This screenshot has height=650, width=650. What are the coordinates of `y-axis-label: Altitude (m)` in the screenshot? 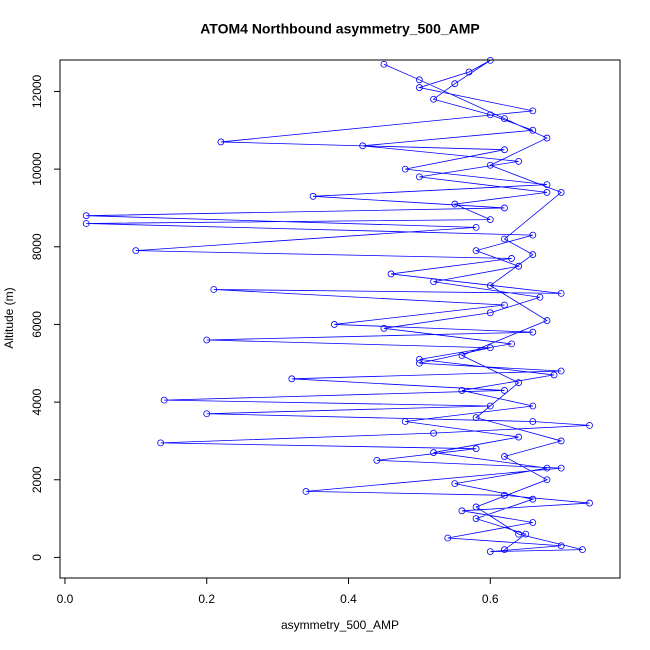 It's located at (9, 317).